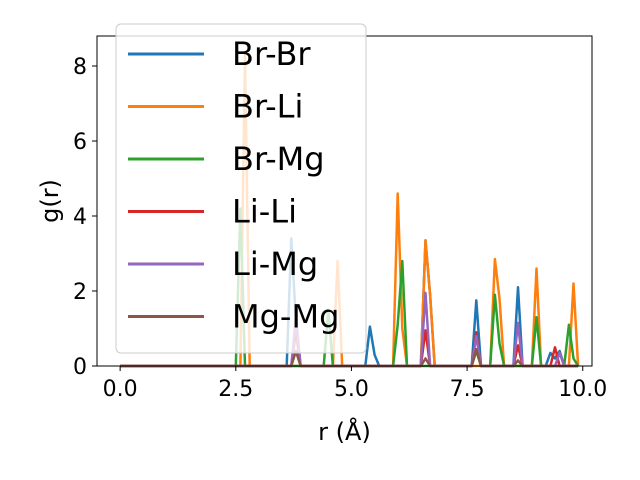 This screenshot has width=640, height=480. I want to click on legend-label-li-mg: Li-Mg, so click(275, 264).